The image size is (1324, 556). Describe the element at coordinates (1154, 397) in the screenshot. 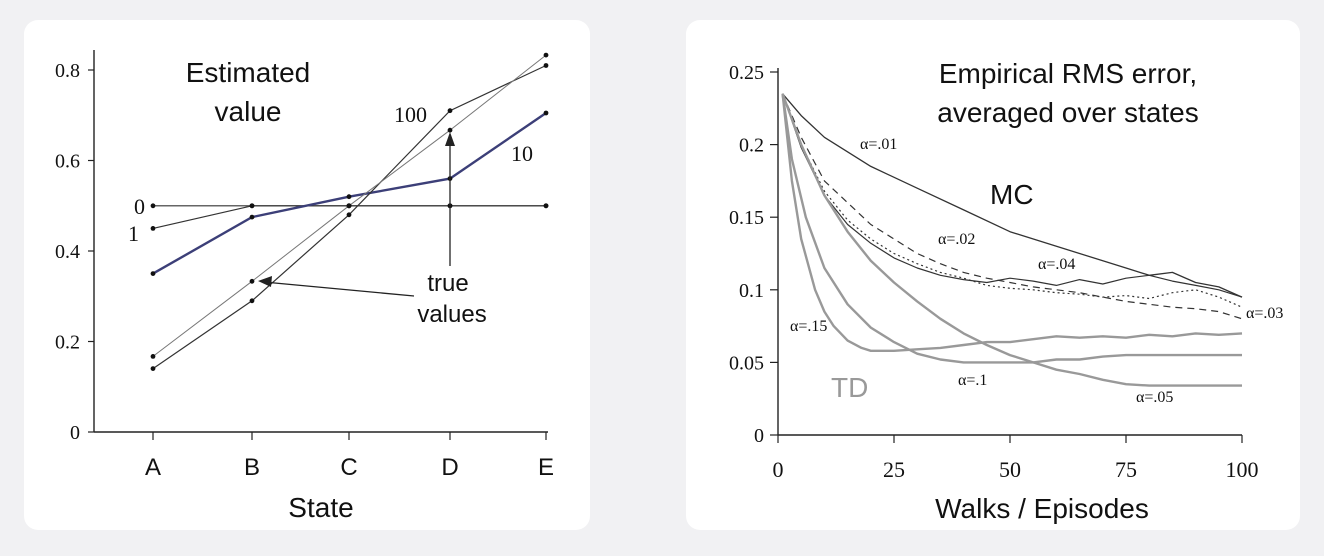

I see `alpha-label-05: α=.05` at that location.